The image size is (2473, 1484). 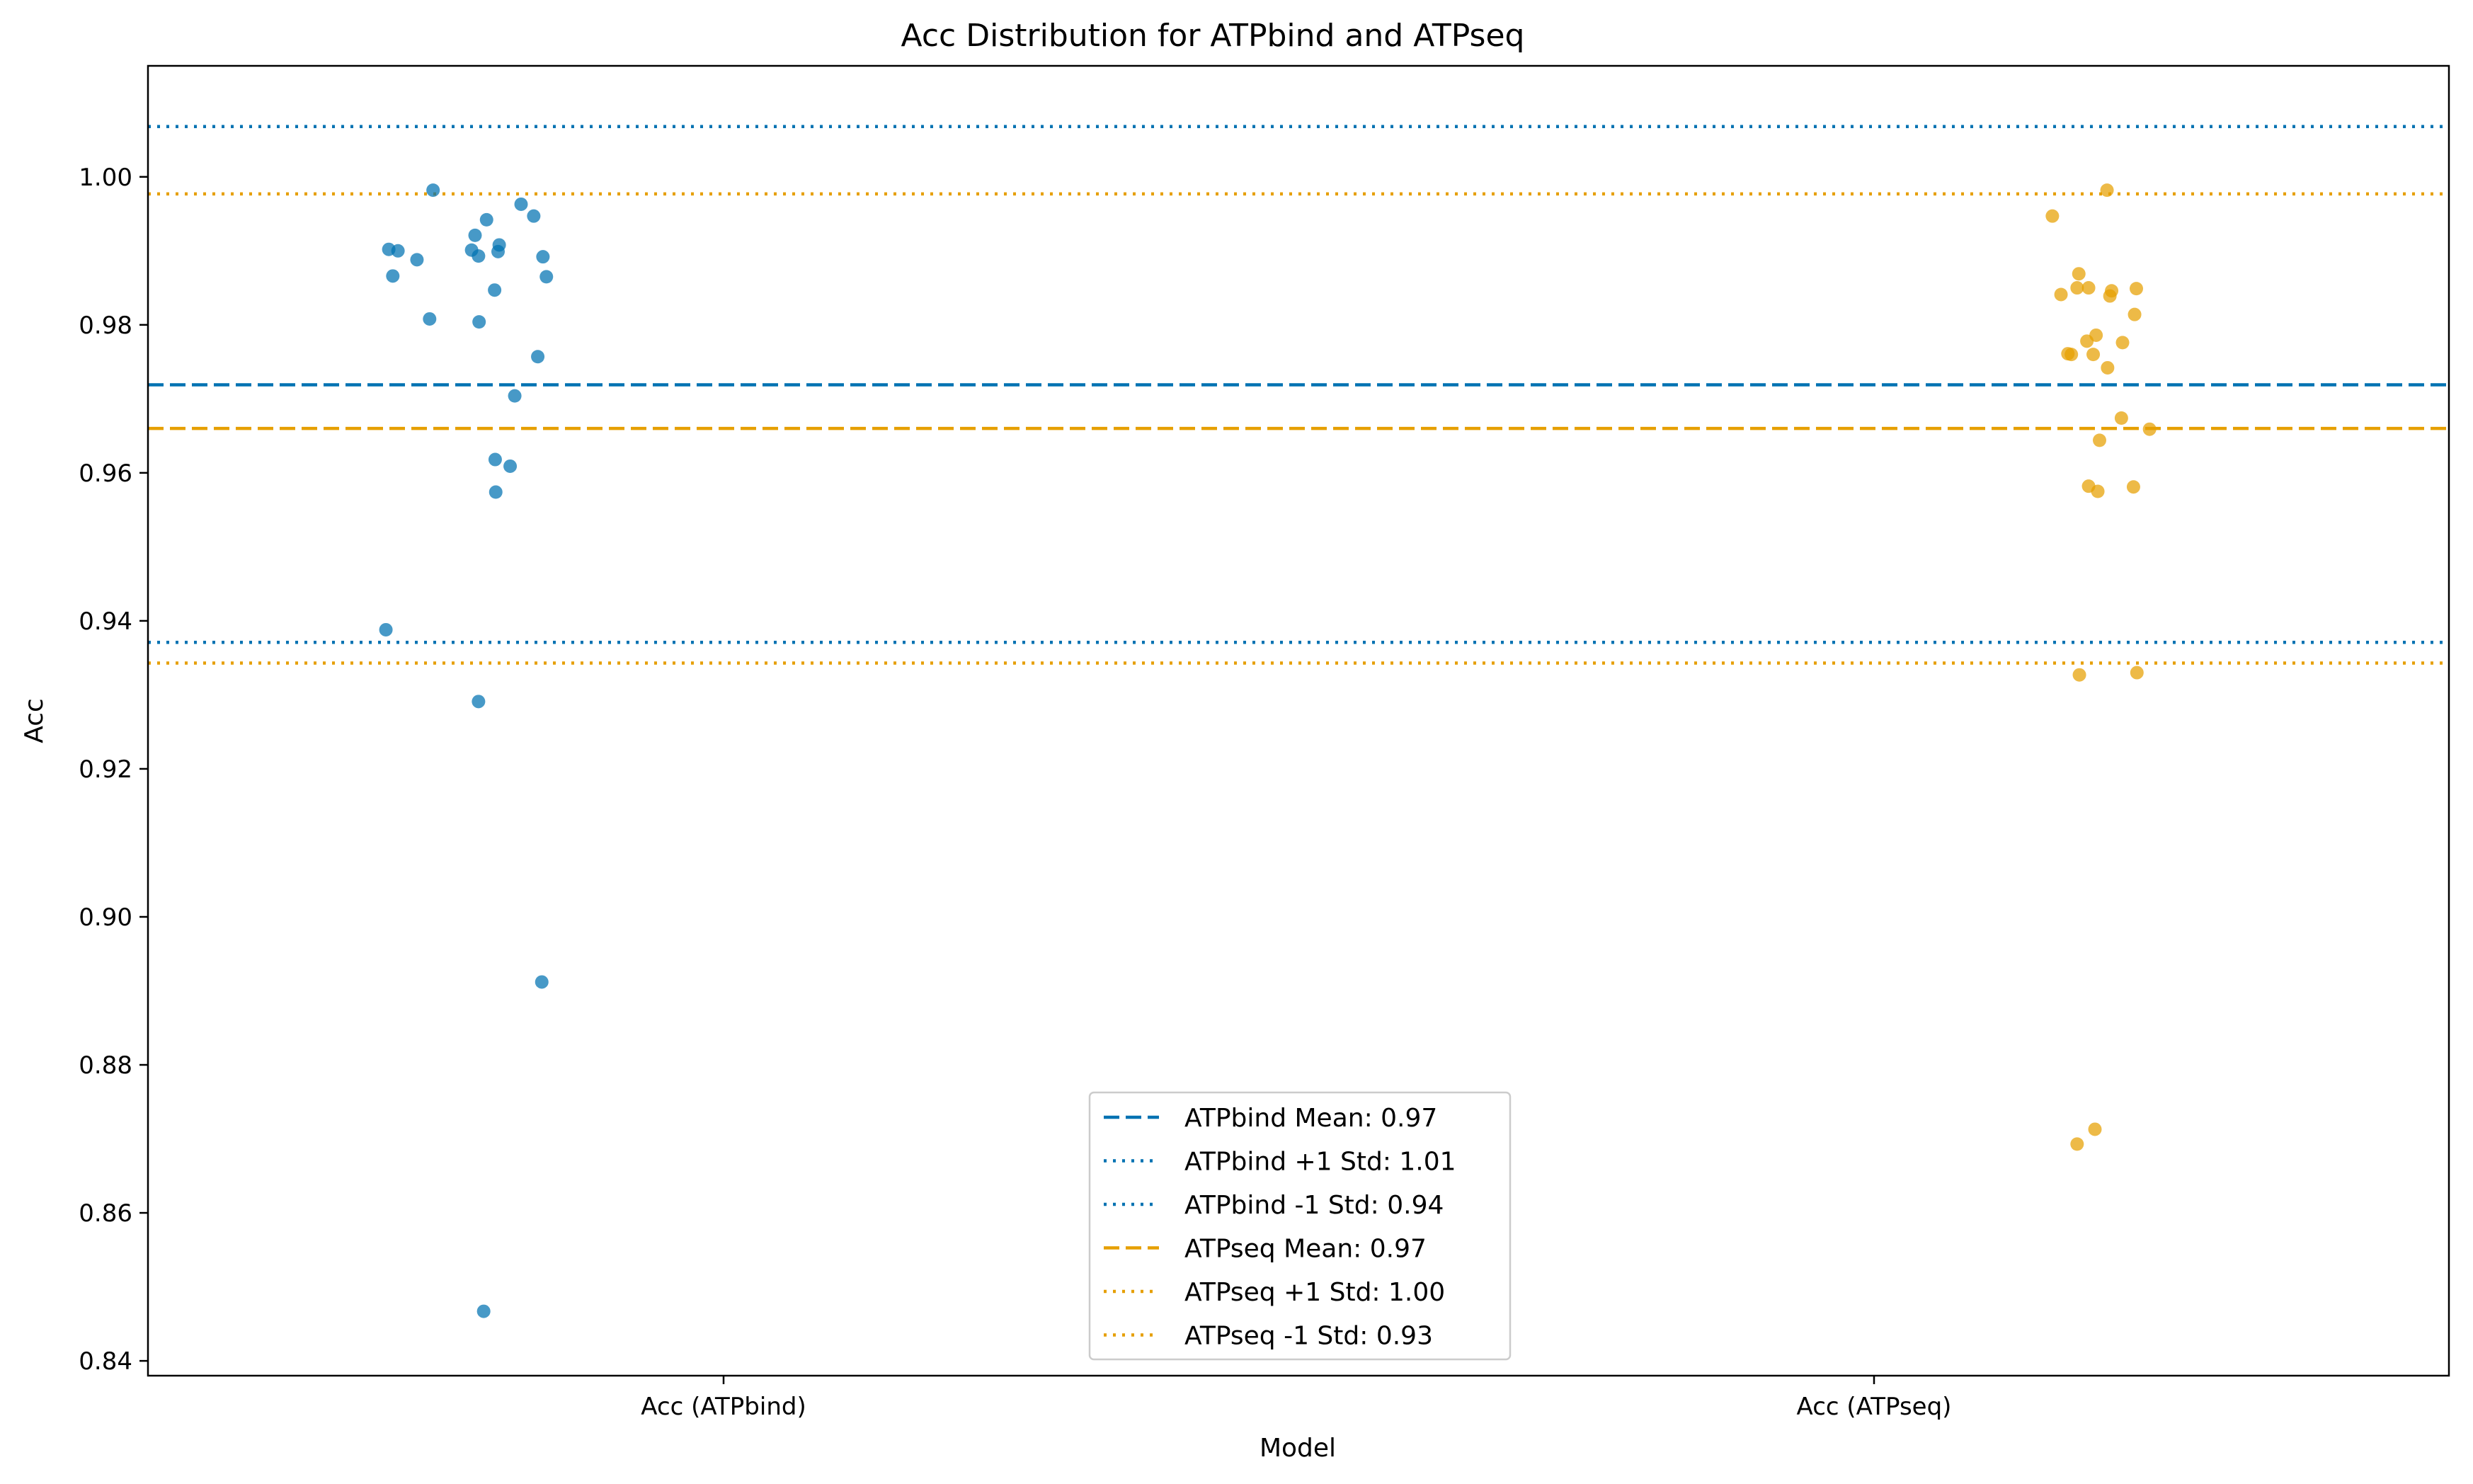 What do you see at coordinates (1314, 1292) in the screenshot?
I see `legend-entry-label: ATPseq +1 Std: 1.00` at bounding box center [1314, 1292].